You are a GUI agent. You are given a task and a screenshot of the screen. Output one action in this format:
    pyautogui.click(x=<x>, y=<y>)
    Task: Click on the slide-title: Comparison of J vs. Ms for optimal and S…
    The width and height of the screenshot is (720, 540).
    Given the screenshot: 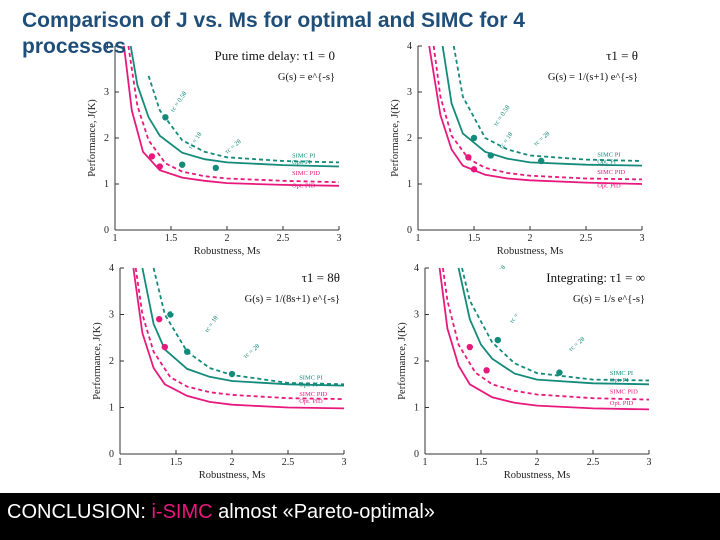 What is the action you would take?
    pyautogui.click(x=273, y=33)
    